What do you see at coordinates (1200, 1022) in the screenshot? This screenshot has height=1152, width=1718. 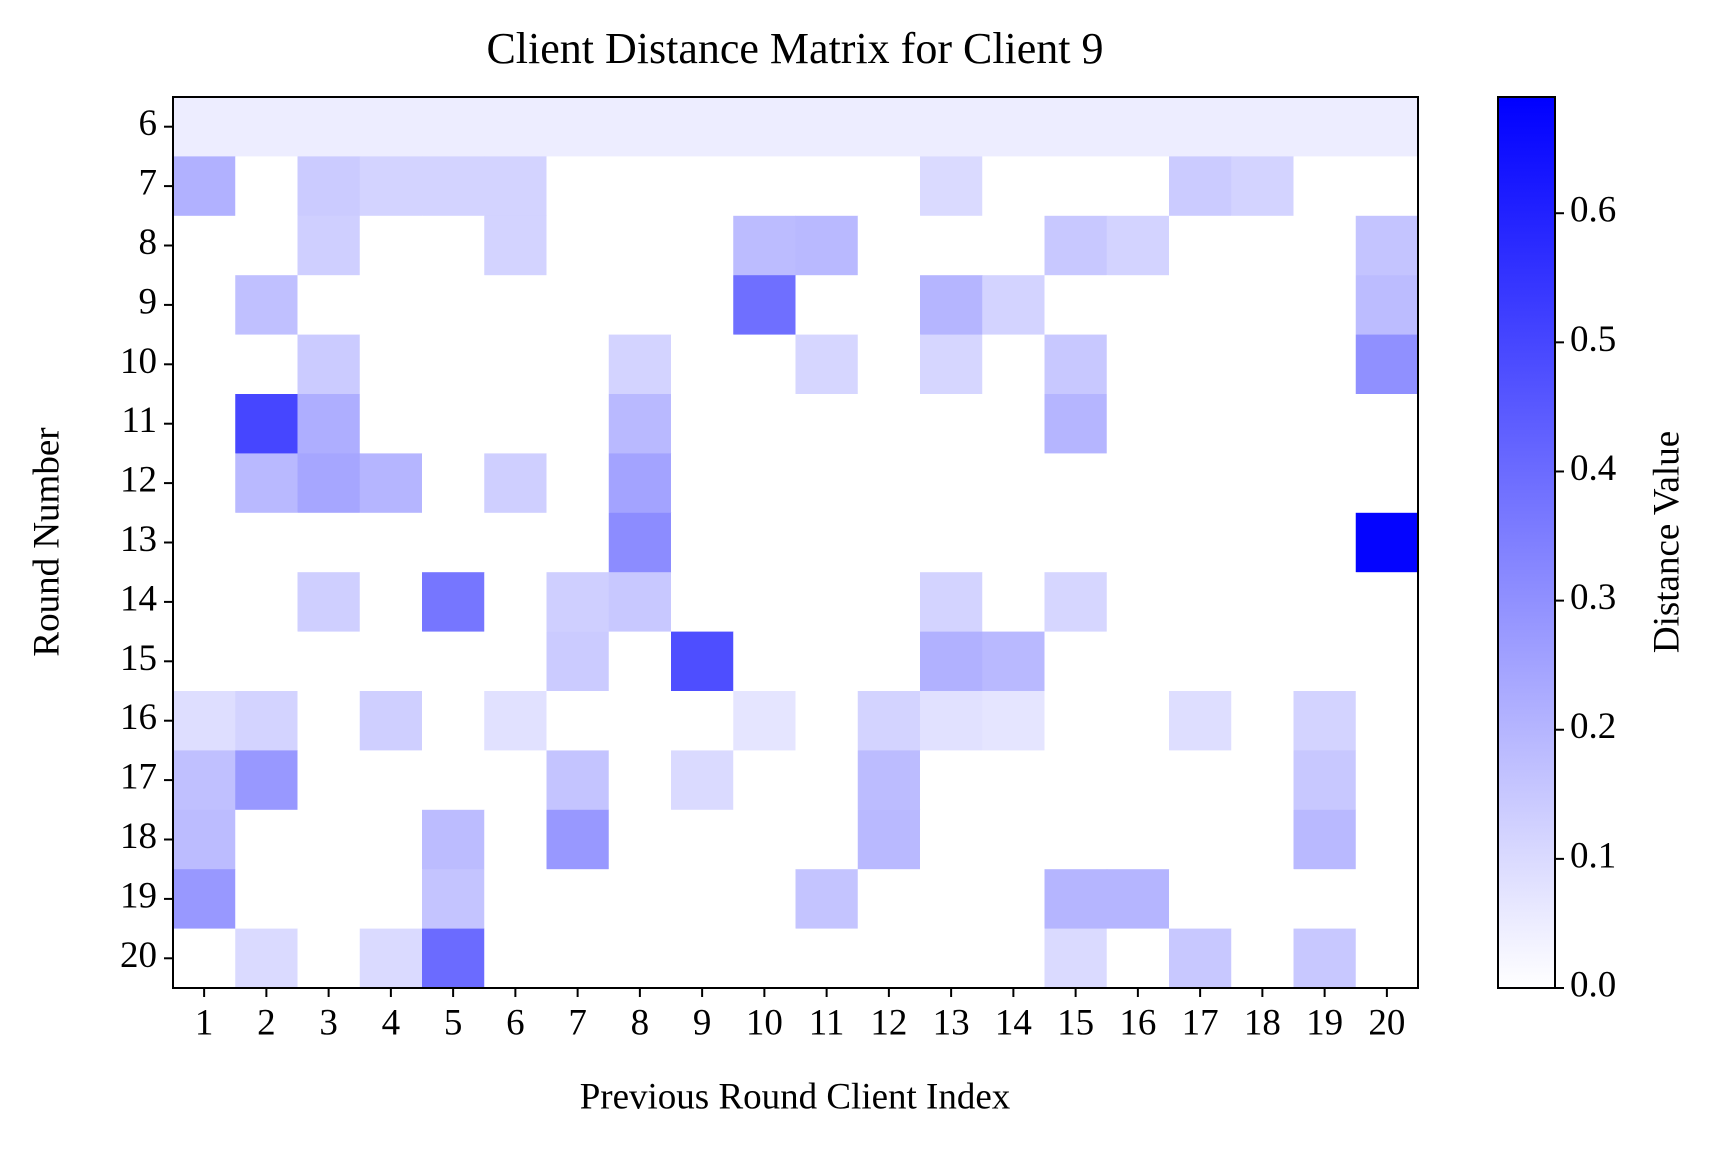 I see `x-tick-label: 17` at bounding box center [1200, 1022].